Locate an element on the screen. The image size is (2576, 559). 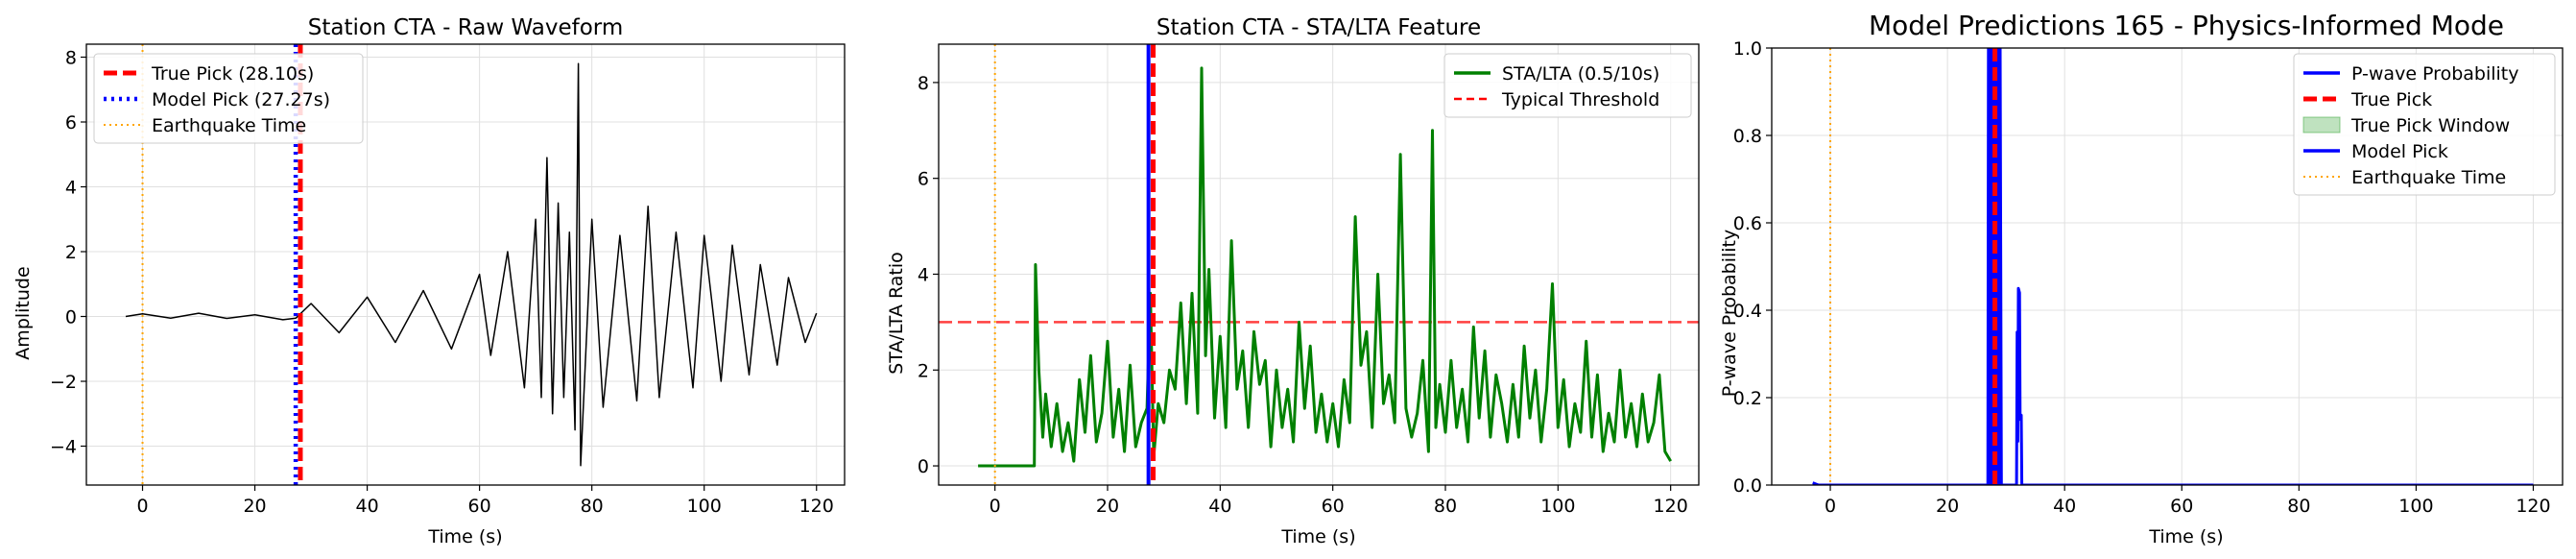
y-tick-label: 0.8 is located at coordinates (1747, 136).